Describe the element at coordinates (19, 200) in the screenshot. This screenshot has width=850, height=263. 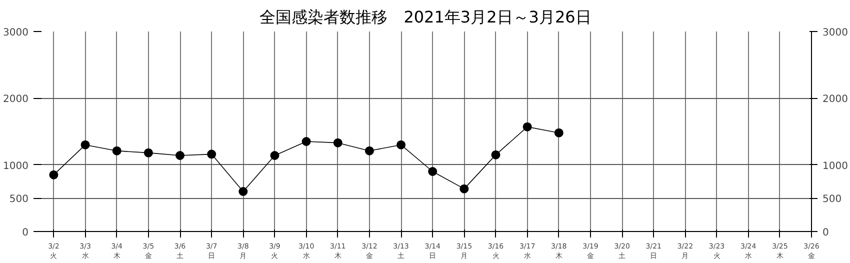
I see `y-tick-label: 500` at that location.